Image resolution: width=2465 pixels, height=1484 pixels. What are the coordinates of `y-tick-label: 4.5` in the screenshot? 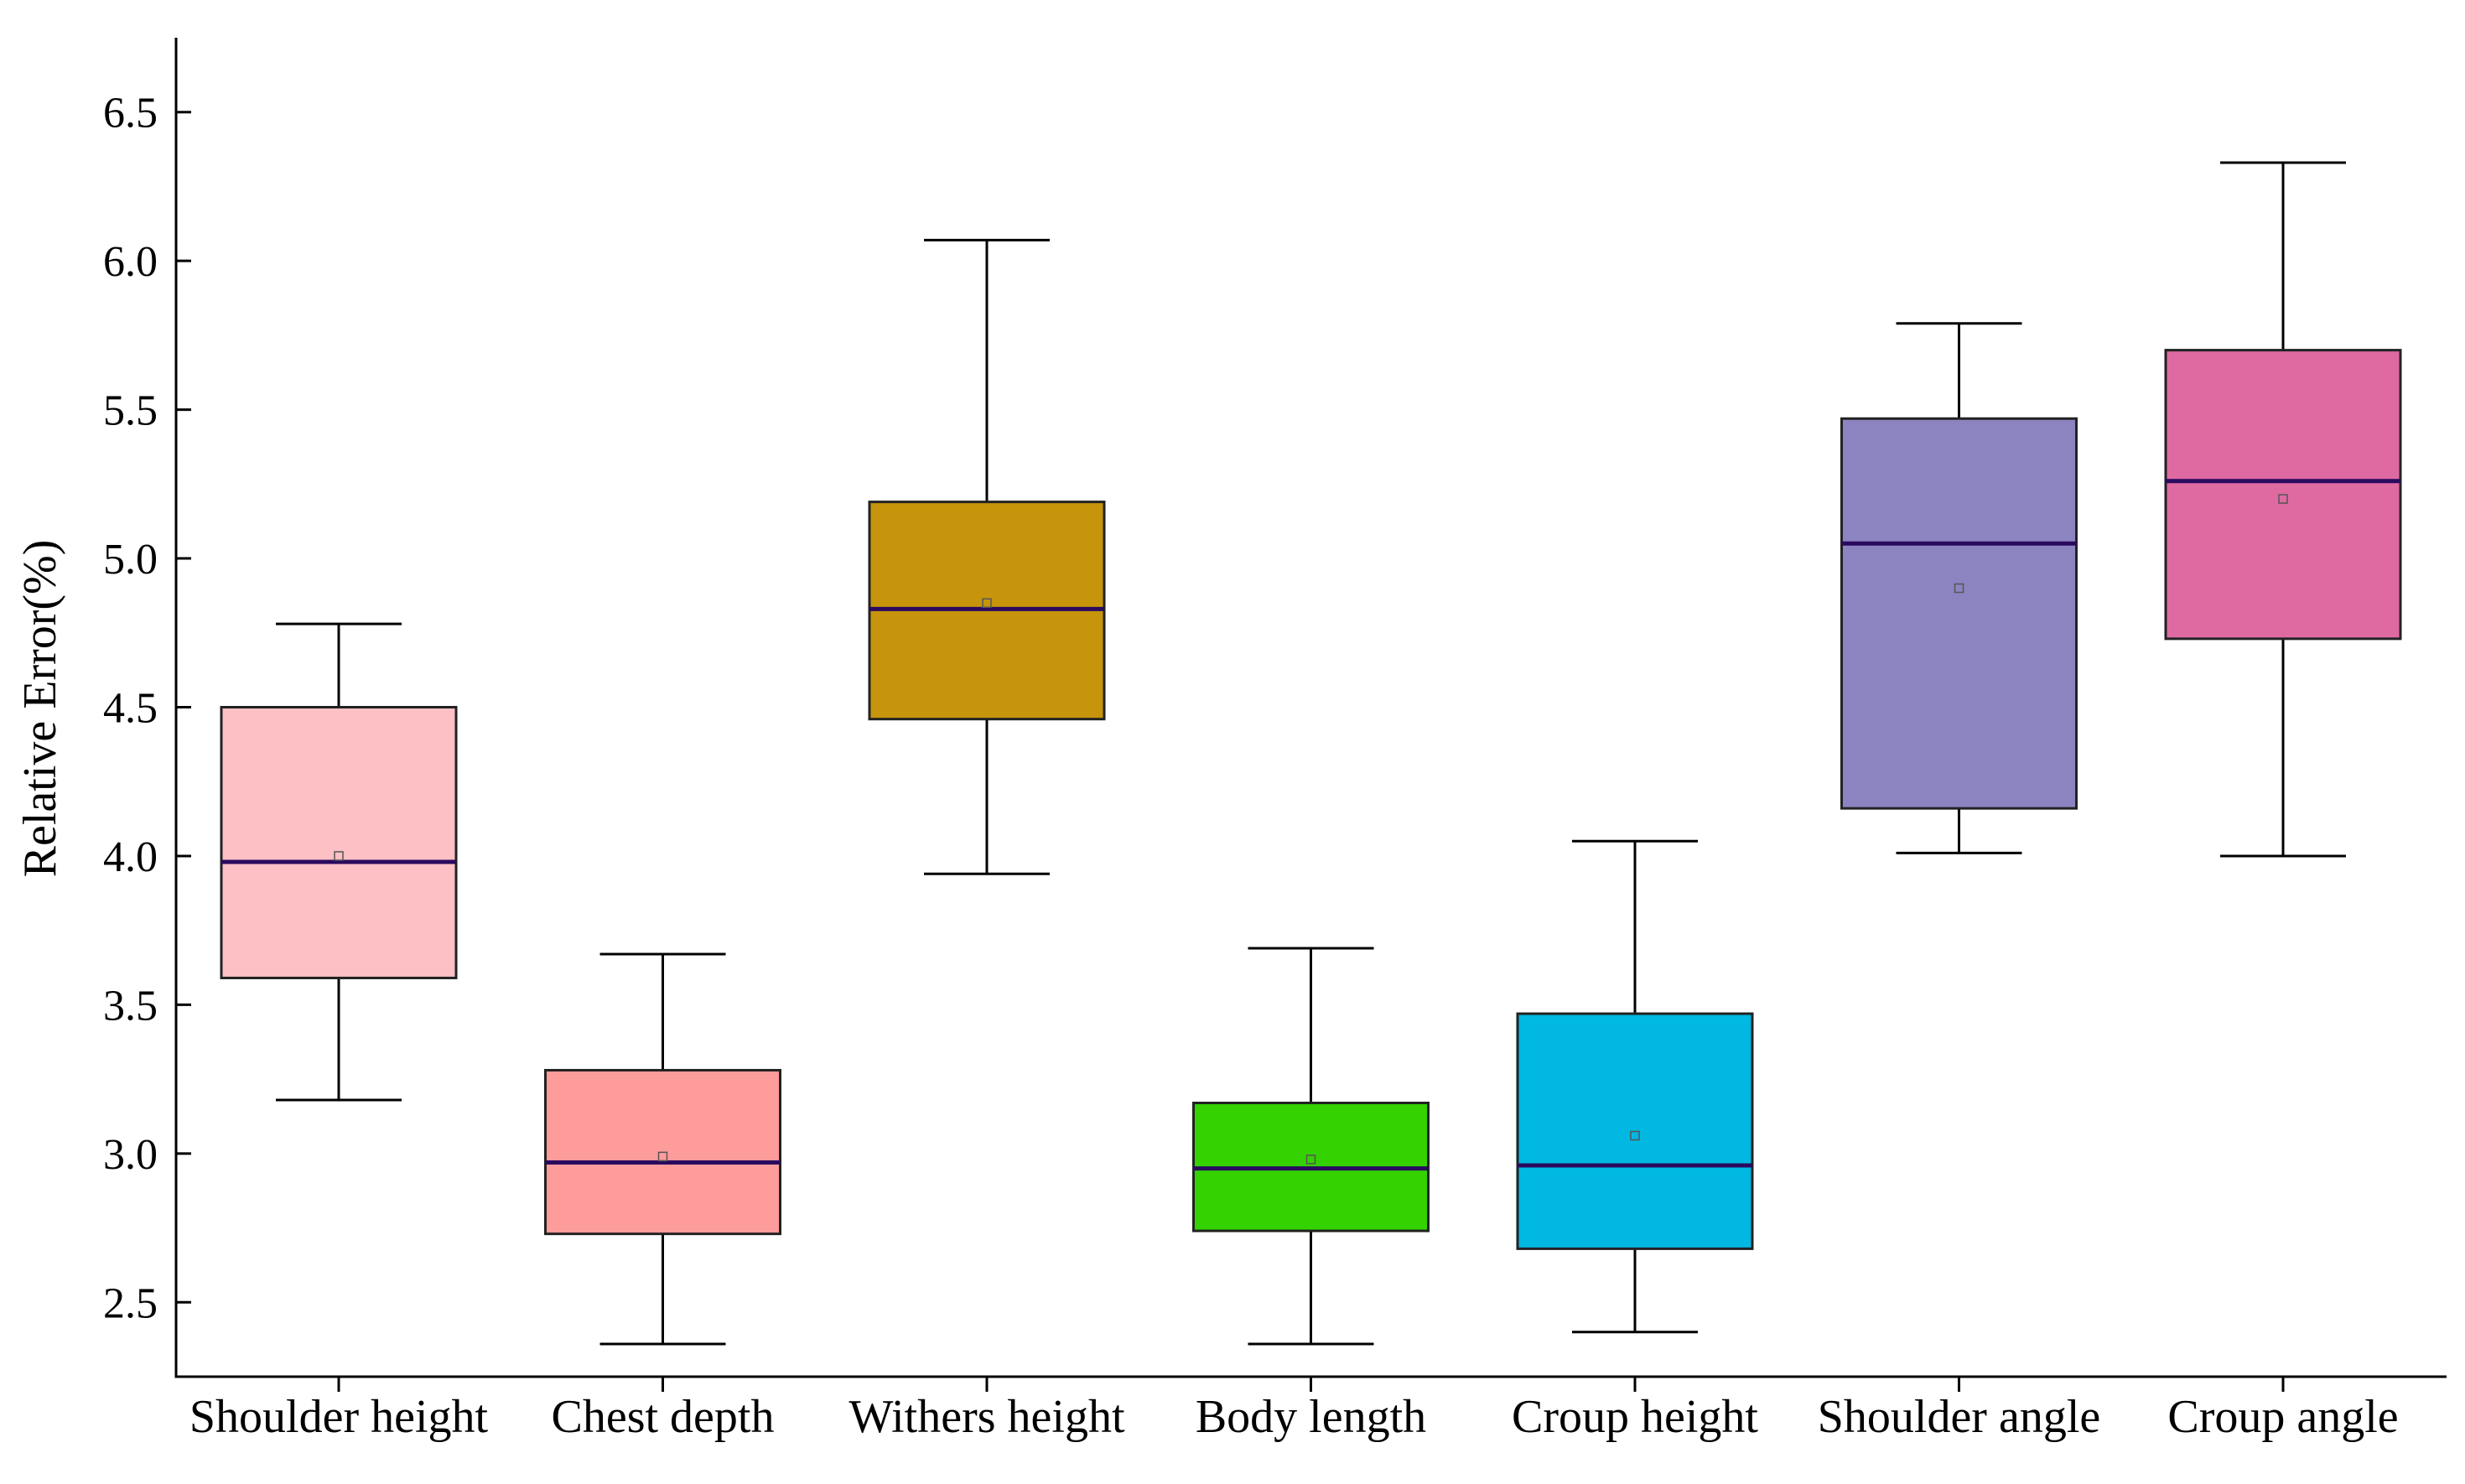 It's located at (130, 709).